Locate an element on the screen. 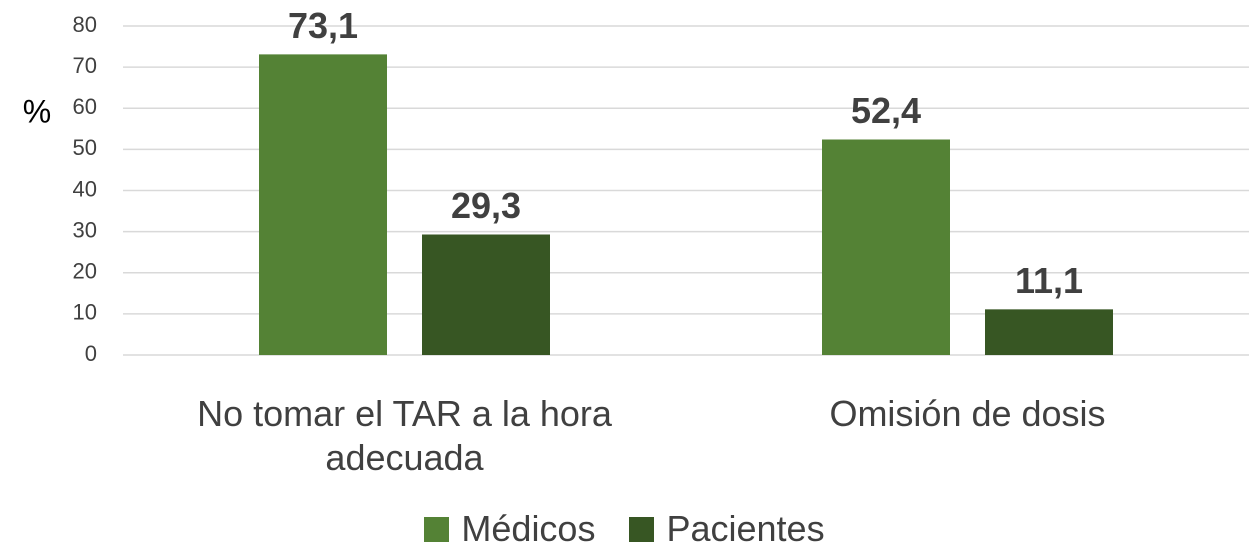 The height and width of the screenshot is (548, 1249). legend-item: Pacientes is located at coordinates (727, 528).